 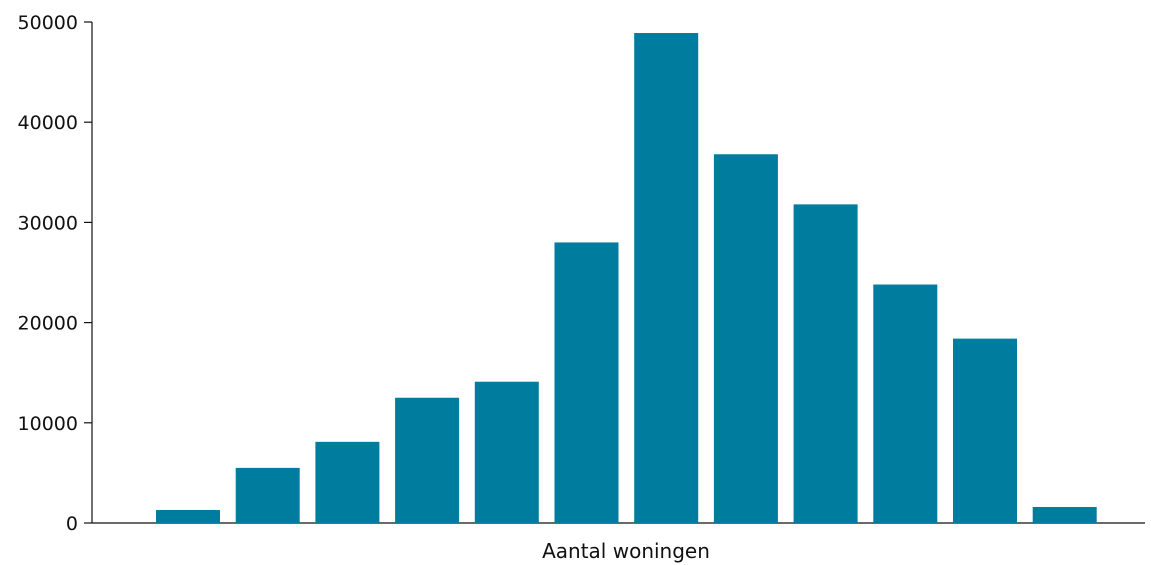 I want to click on y-tick-label: 40000, so click(x=48, y=123).